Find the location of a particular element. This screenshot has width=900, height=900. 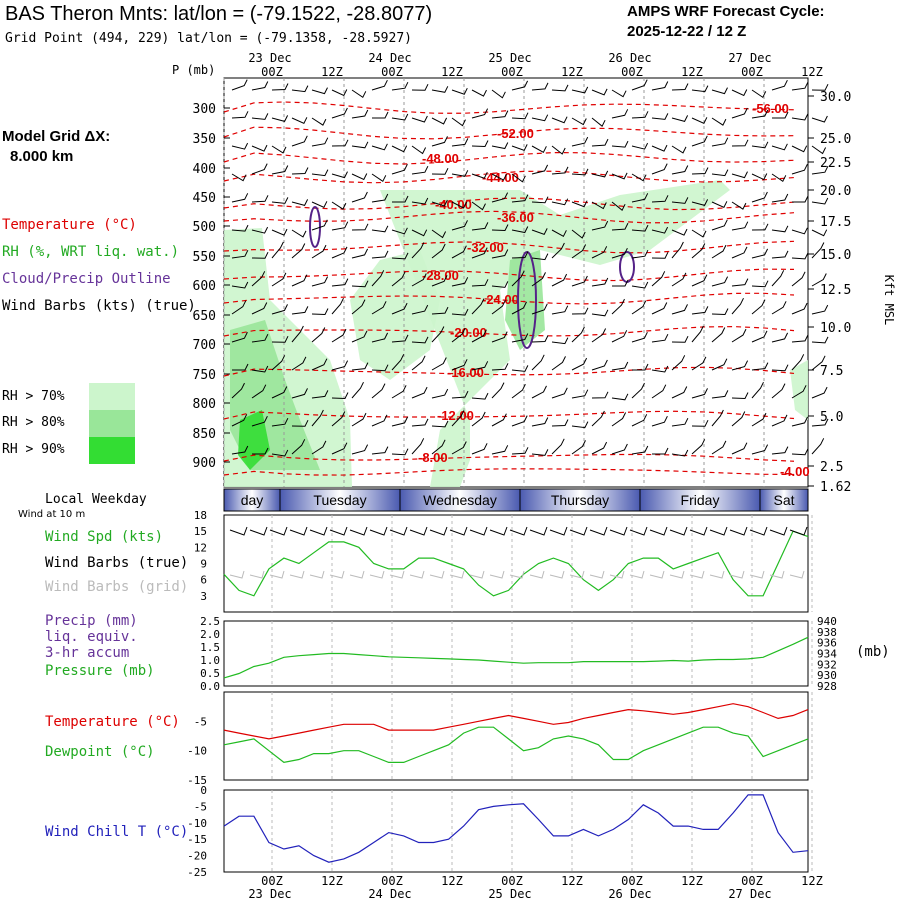

wind-chill-tick-label: -15 is located at coordinates (197, 839).